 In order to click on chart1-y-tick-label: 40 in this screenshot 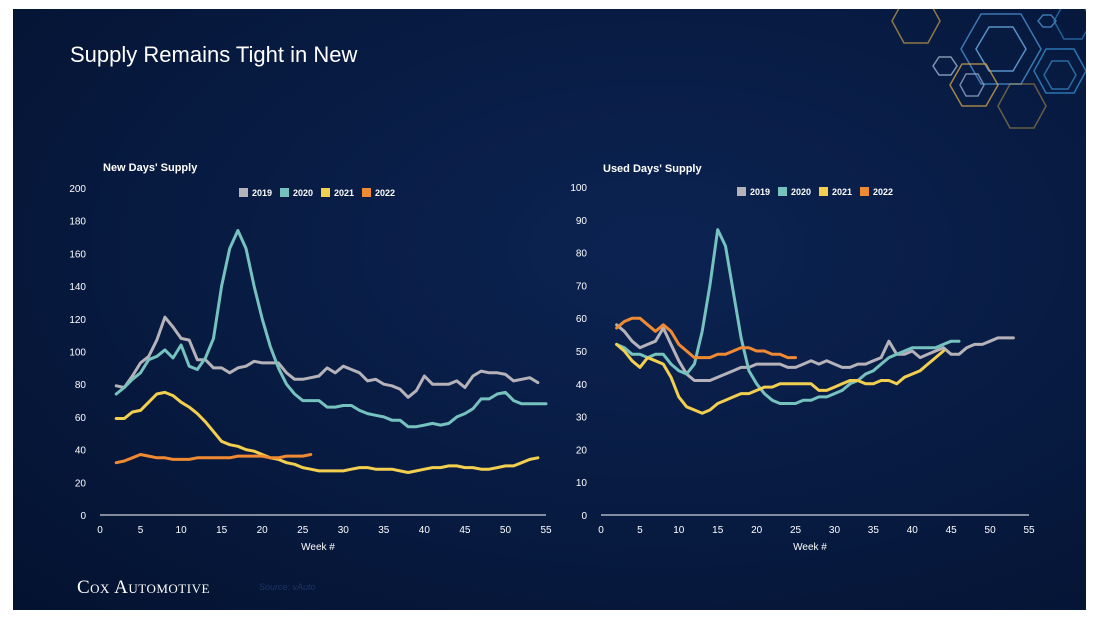, I will do `click(81, 451)`.